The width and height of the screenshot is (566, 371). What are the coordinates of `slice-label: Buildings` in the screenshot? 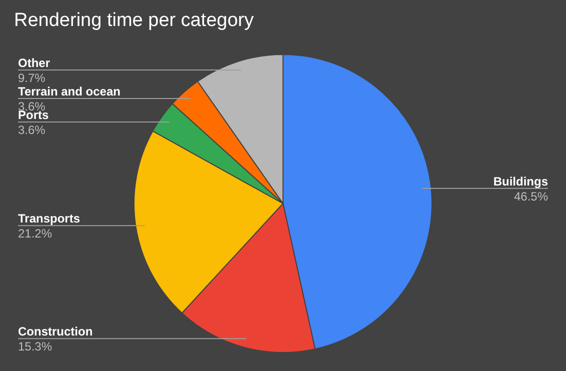 It's located at (520, 181).